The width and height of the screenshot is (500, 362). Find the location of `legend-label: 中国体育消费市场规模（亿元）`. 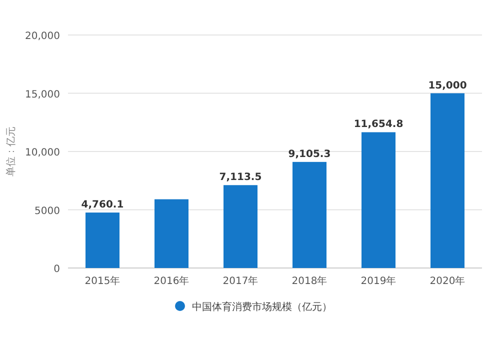

legend-label: 中国体育消费市场规模（亿元） is located at coordinates (262, 307).